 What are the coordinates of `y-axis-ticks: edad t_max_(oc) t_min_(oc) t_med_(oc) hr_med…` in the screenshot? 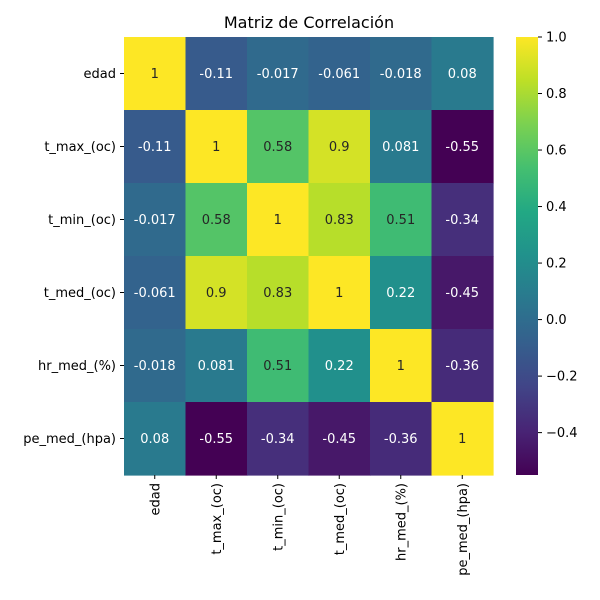 It's located at (73, 257).